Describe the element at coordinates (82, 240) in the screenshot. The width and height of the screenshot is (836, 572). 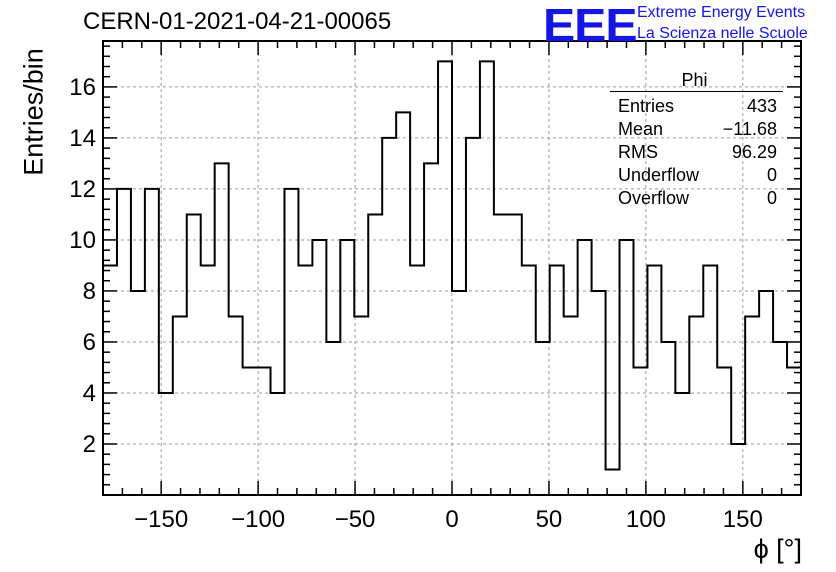
I see `y-tick-label: 10` at that location.